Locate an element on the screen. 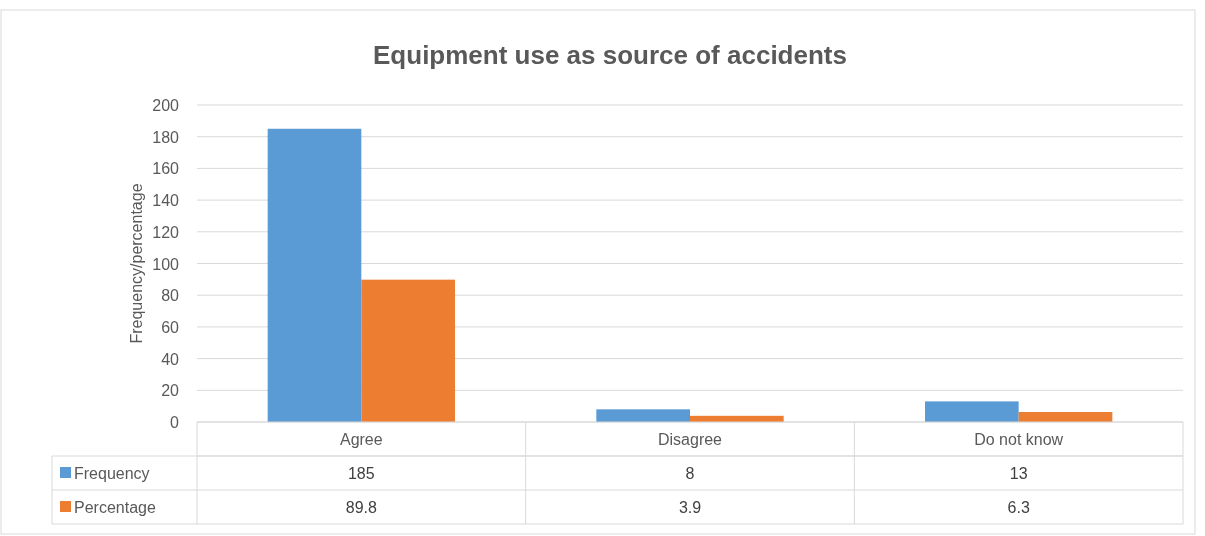 The width and height of the screenshot is (1205, 536). y-tick-label: 40 is located at coordinates (170, 359).